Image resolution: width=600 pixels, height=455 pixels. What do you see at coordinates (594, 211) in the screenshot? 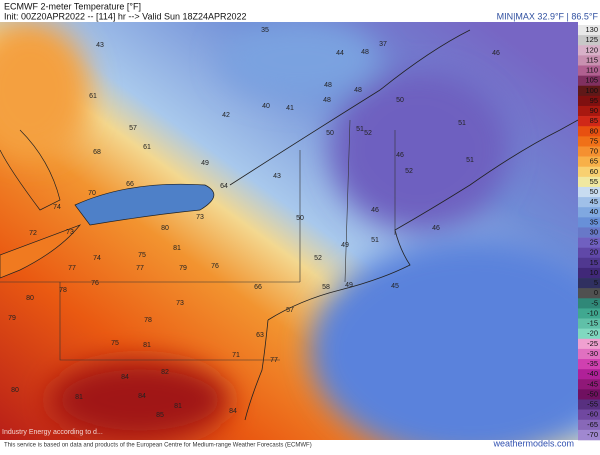
I see `colorbar-label: 40` at bounding box center [594, 211].